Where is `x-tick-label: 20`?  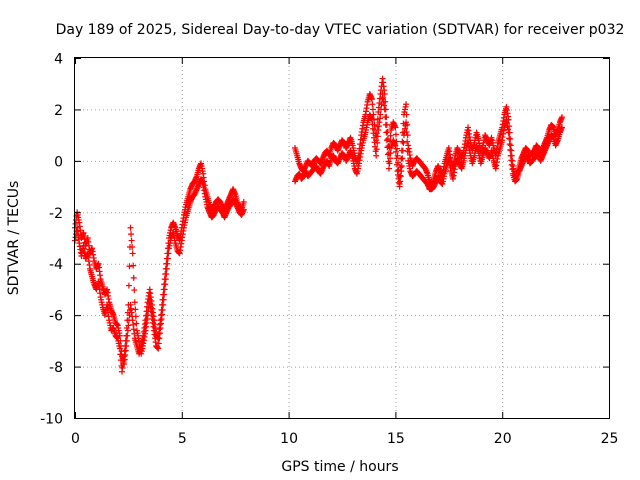
x-tick-label: 20 is located at coordinates (503, 439).